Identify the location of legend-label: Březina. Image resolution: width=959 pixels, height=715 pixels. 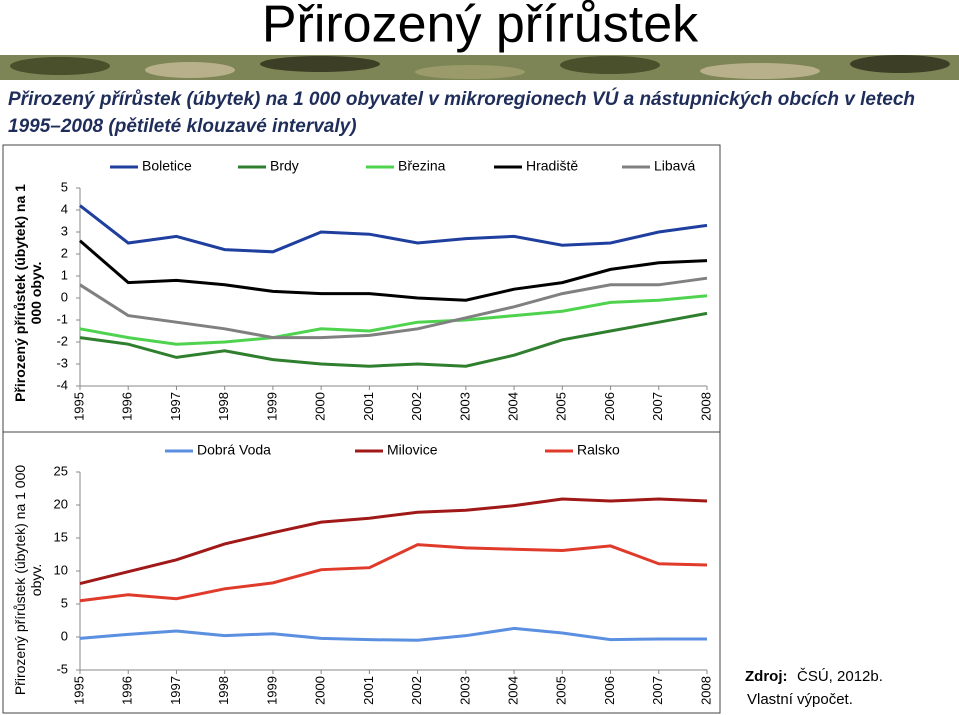
(422, 166).